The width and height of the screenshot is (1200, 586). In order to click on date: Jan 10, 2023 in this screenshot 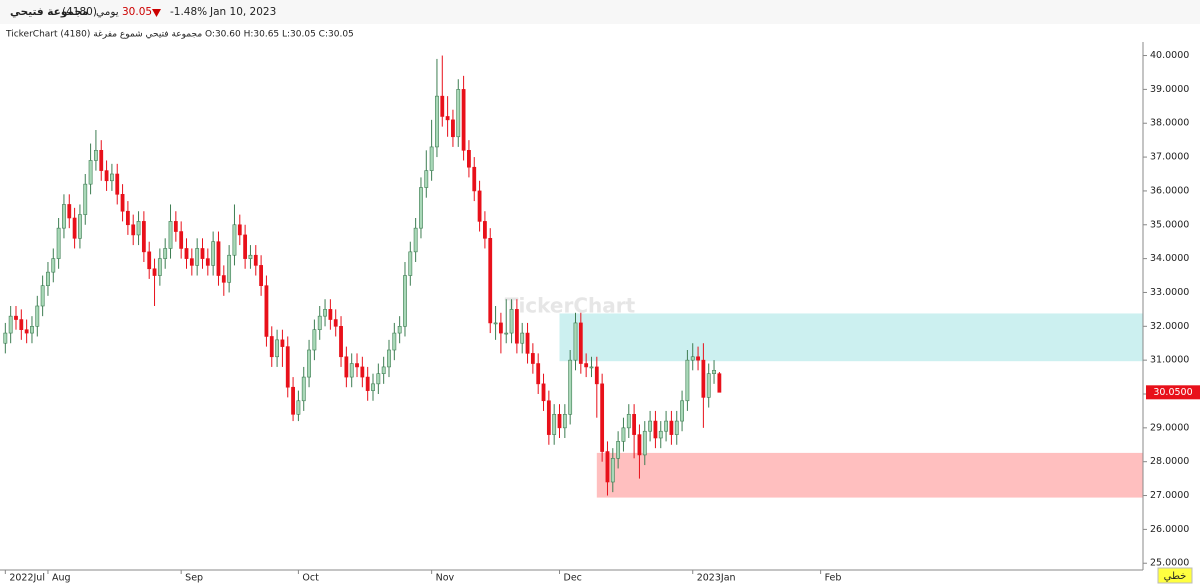, I will do `click(242, 12)`.